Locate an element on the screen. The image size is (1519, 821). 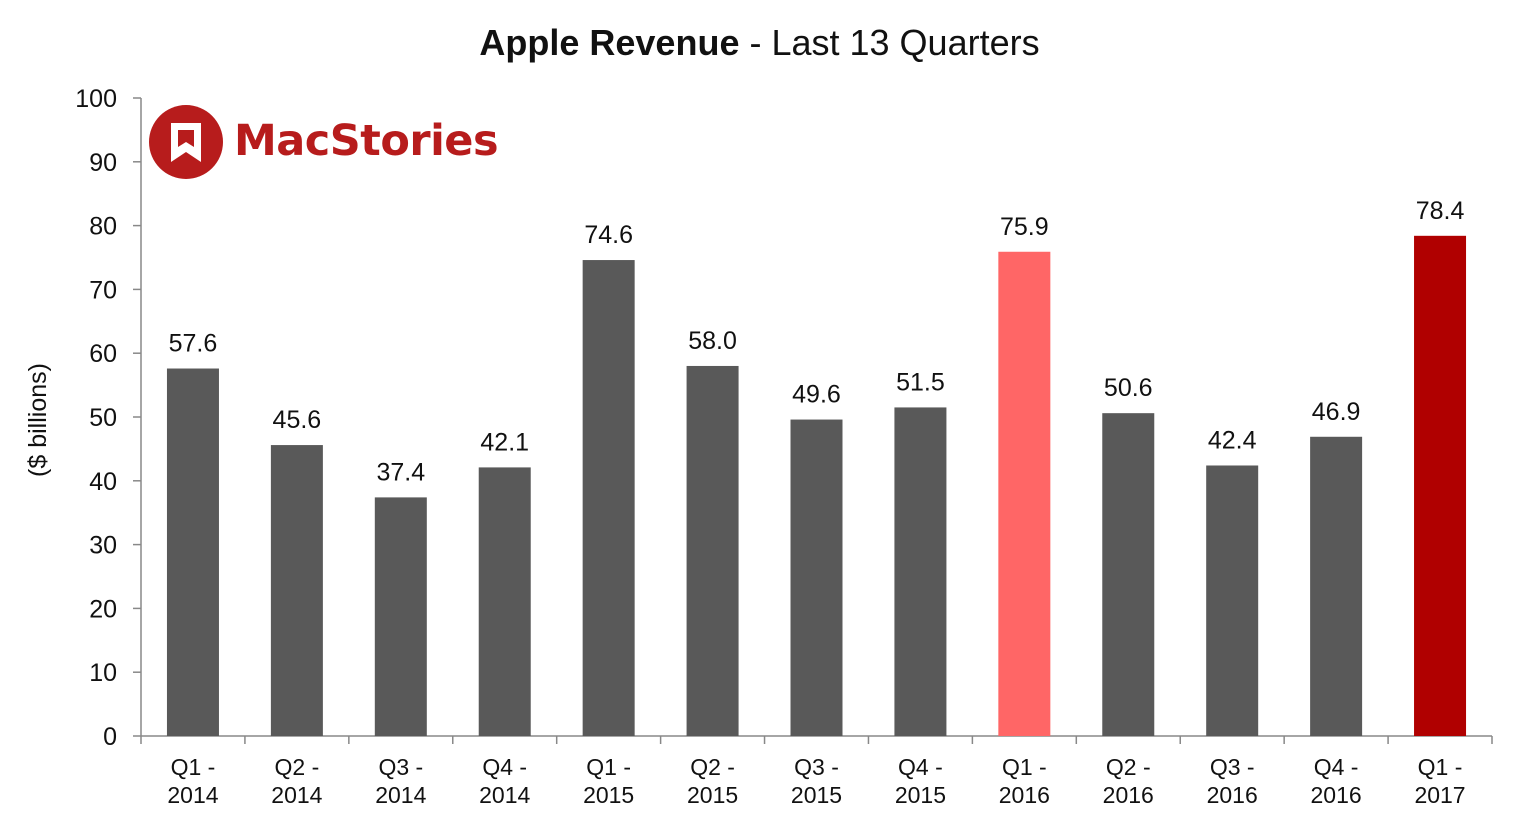
y-tick-label: 50 is located at coordinates (103, 418).